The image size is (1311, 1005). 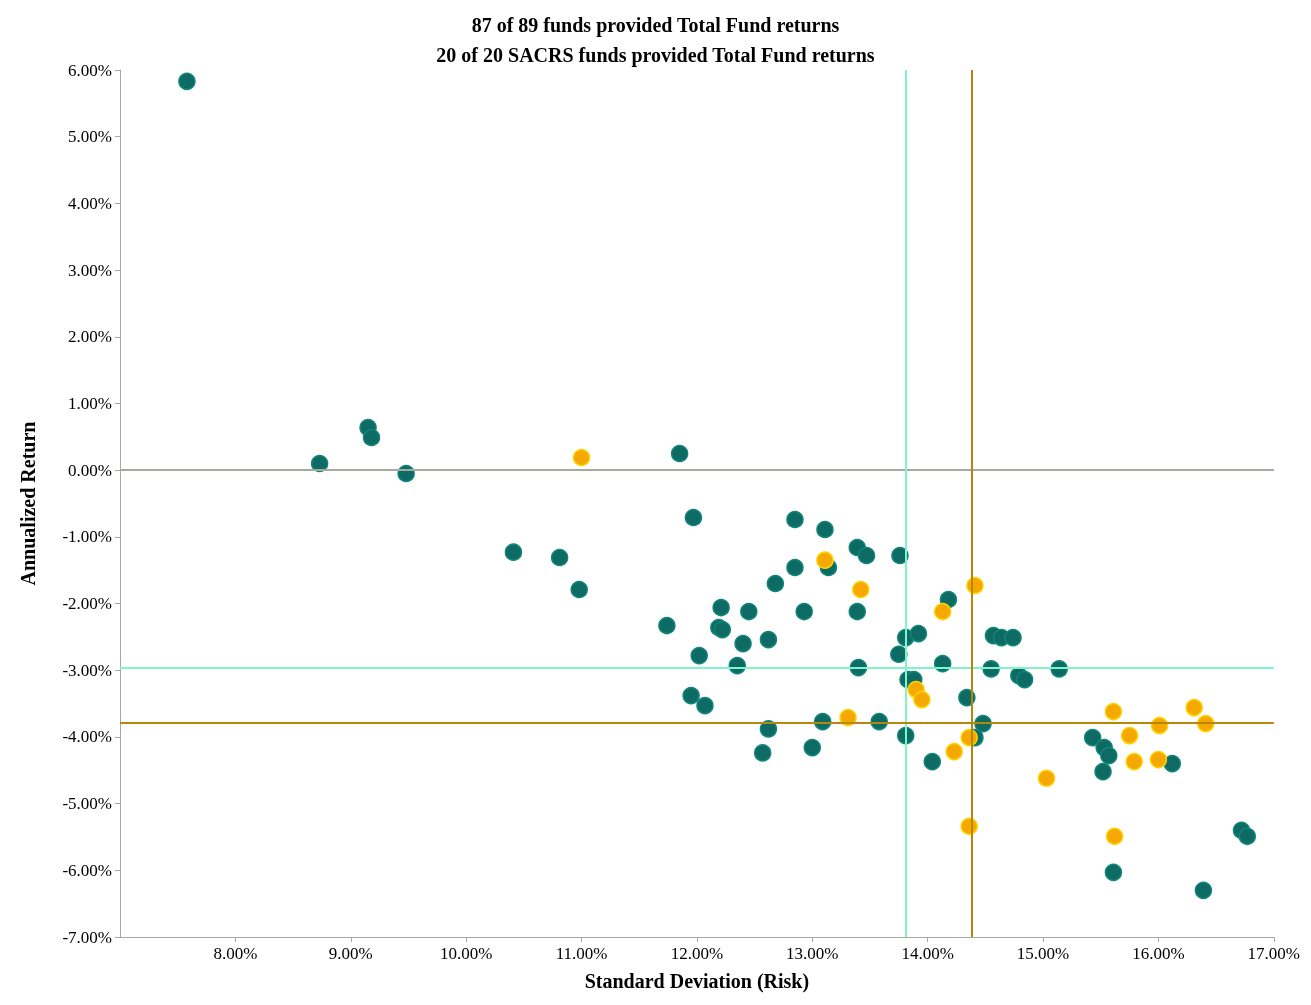 What do you see at coordinates (28, 503) in the screenshot?
I see `y-axis-title: Annualized Return` at bounding box center [28, 503].